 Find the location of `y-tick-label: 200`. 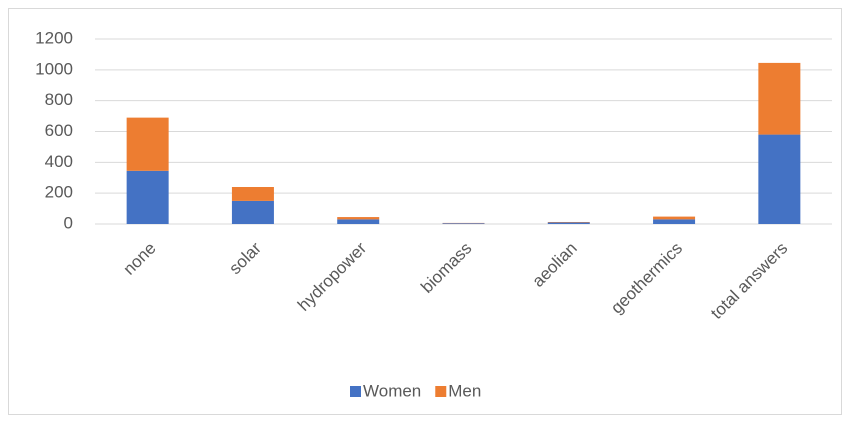

y-tick-label: 200 is located at coordinates (59, 192).